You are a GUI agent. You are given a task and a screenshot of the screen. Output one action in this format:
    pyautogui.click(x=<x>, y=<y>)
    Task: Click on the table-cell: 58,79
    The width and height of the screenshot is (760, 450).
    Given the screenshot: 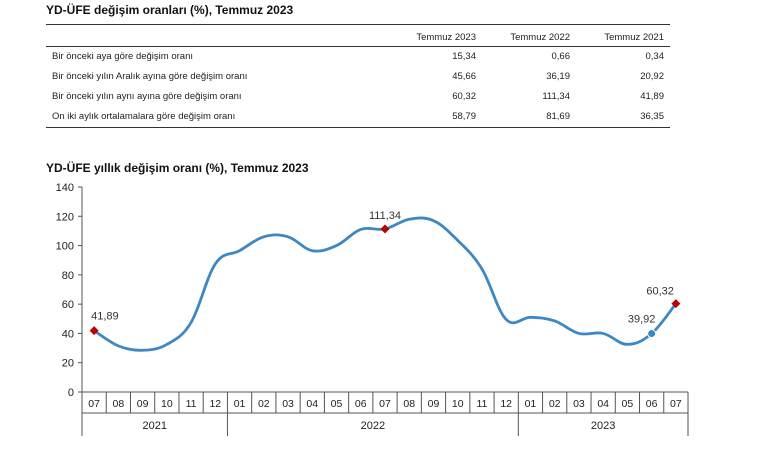 What is the action you would take?
    pyautogui.click(x=435, y=117)
    